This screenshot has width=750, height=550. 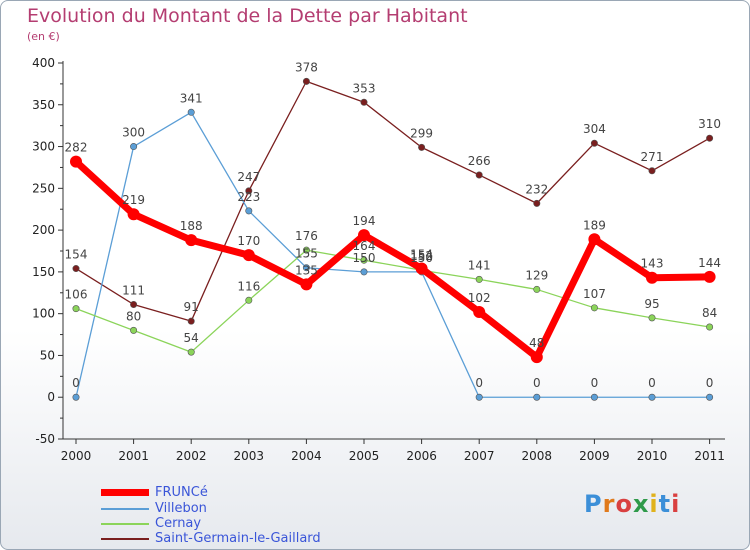 What do you see at coordinates (238, 538) in the screenshot?
I see `legend-label: Saint-Germain-le-Gaillard` at bounding box center [238, 538].